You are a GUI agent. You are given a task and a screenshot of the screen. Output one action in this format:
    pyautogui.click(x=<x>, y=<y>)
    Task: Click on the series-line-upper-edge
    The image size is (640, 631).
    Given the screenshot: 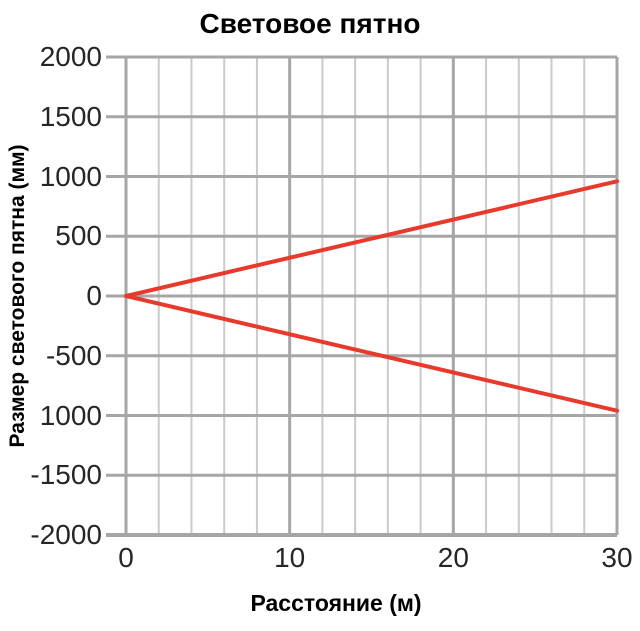 What is the action you would take?
    pyautogui.click(x=371, y=238)
    